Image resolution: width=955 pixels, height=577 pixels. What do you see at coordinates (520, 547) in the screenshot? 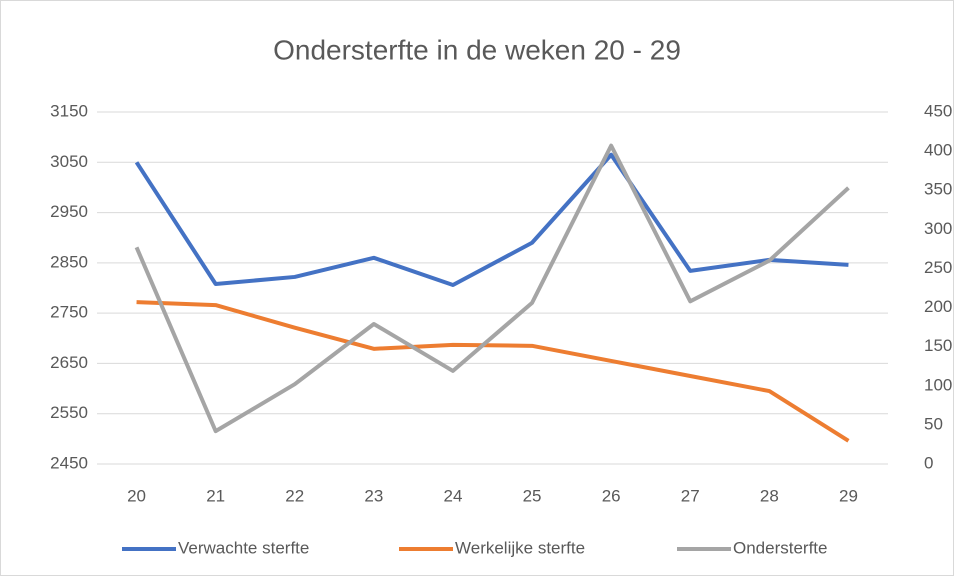
I see `legend-label: Werkelijke sterfte` at bounding box center [520, 547].